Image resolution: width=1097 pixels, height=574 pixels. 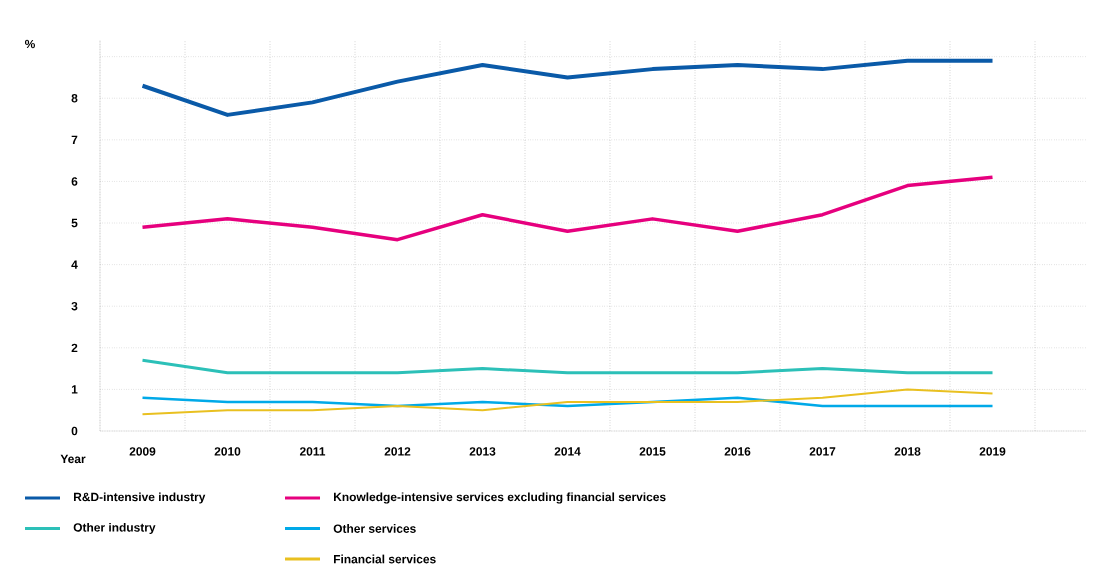 What do you see at coordinates (142, 451) in the screenshot?
I see `x-tick-label: 2009` at bounding box center [142, 451].